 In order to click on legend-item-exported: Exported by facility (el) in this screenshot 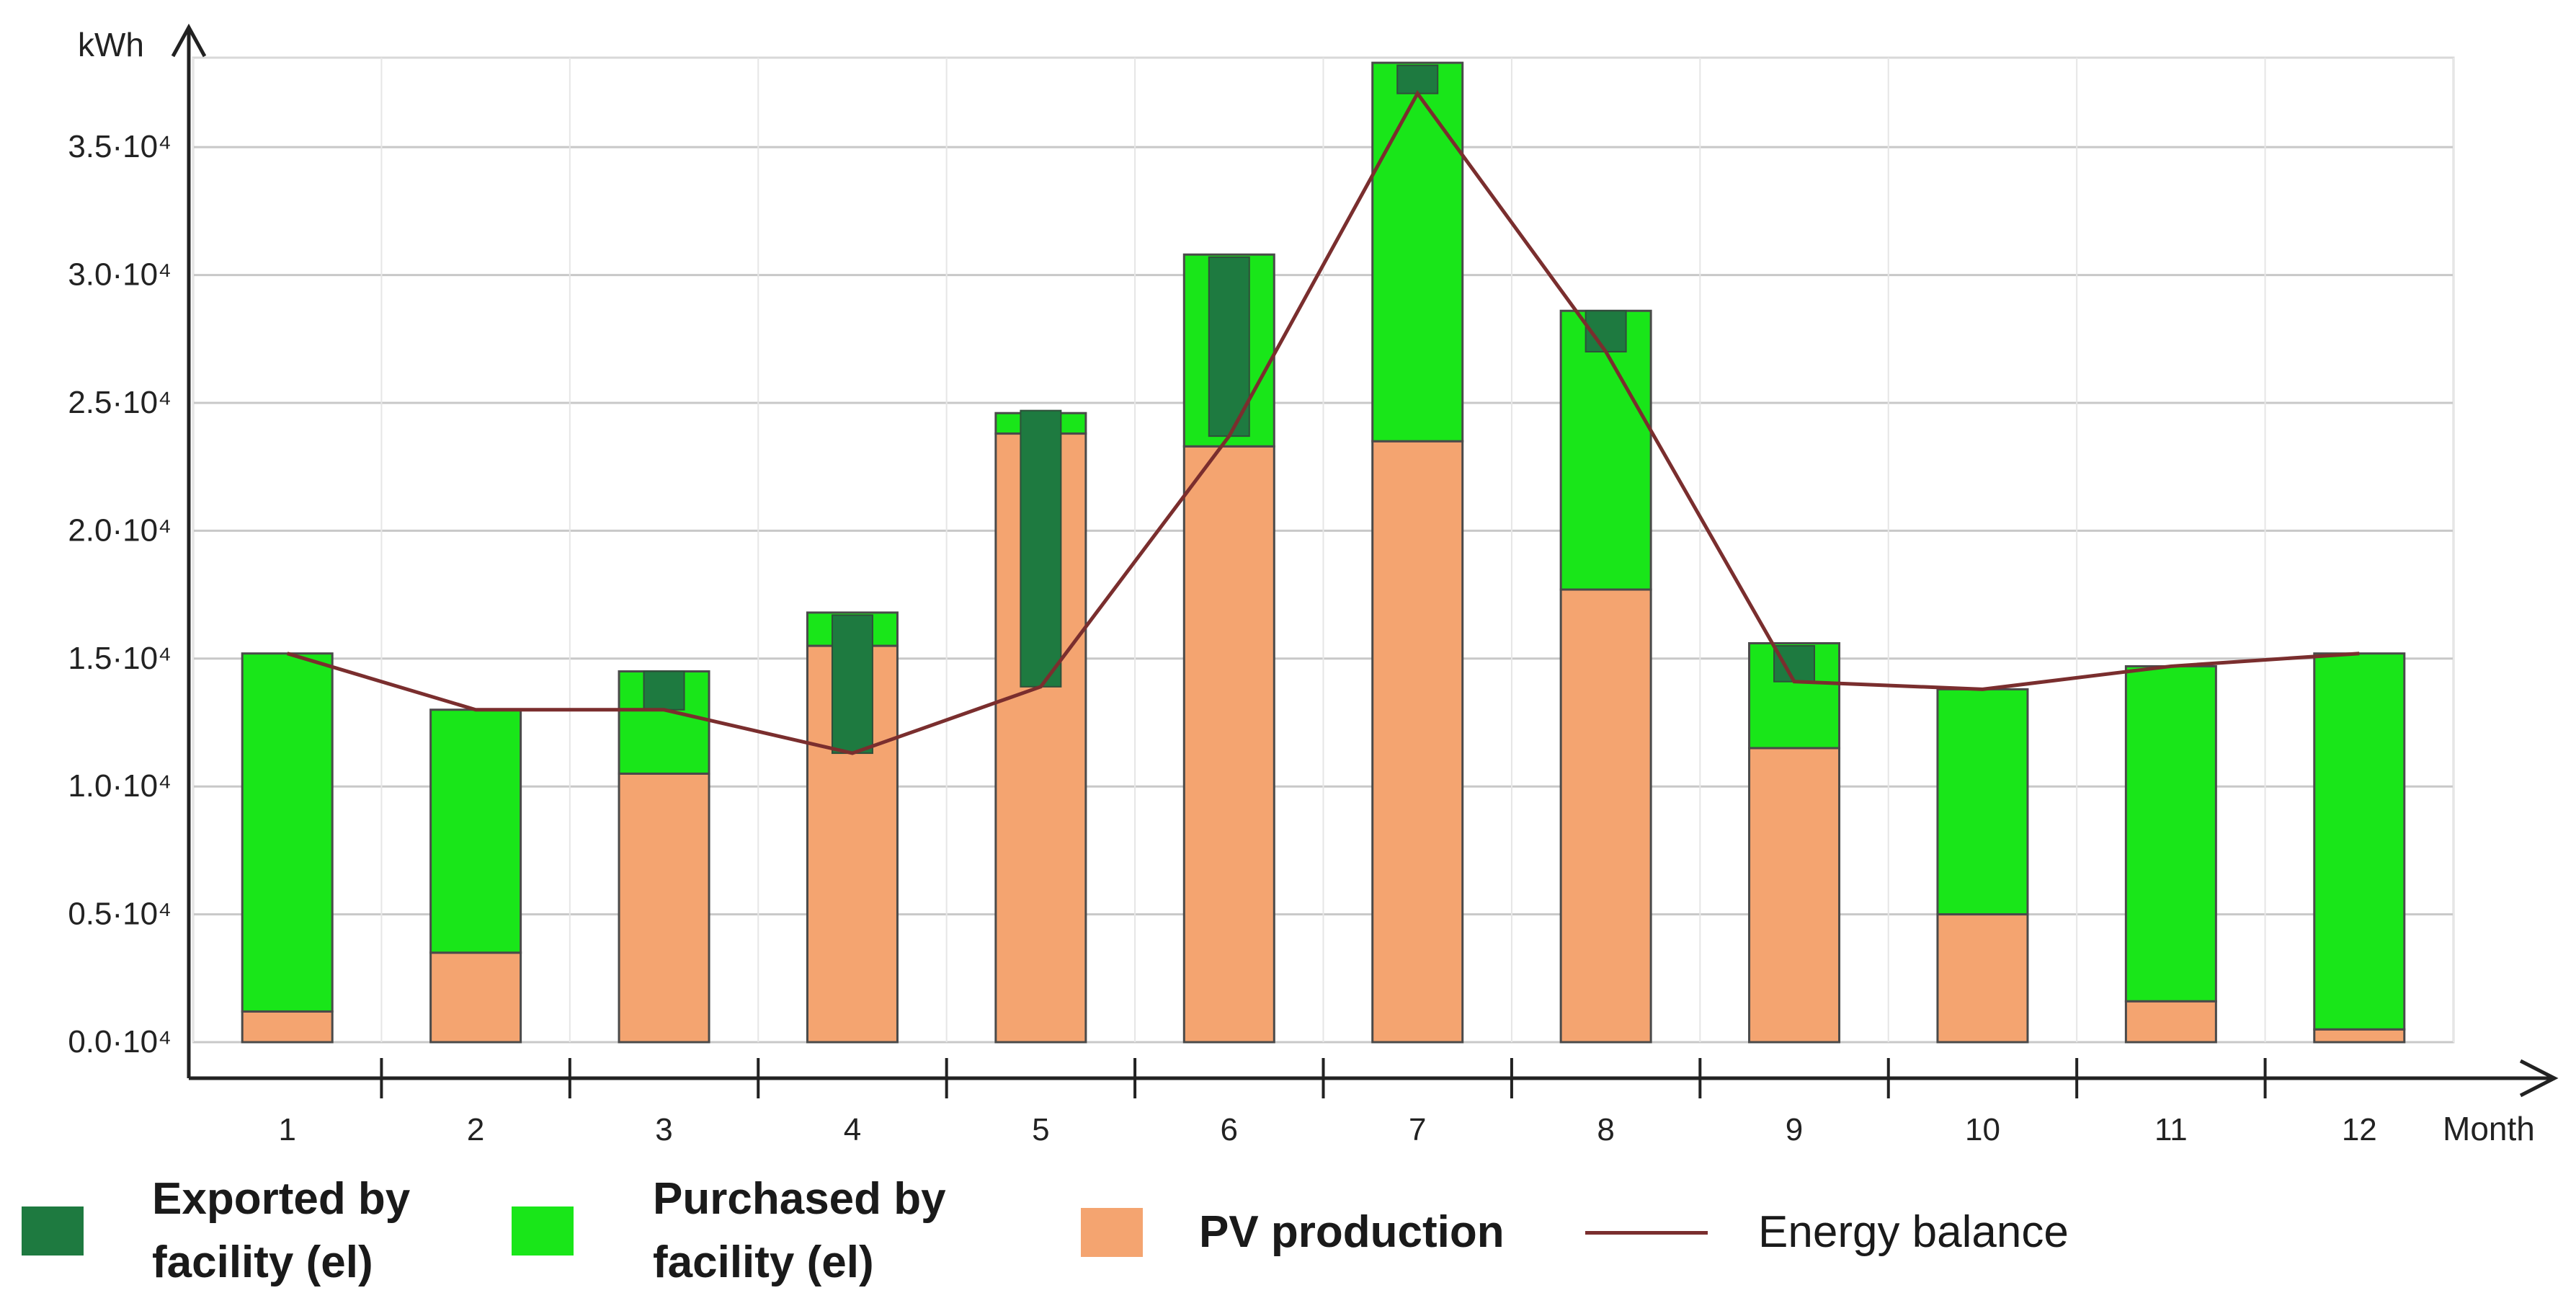, I will do `click(216, 1231)`.